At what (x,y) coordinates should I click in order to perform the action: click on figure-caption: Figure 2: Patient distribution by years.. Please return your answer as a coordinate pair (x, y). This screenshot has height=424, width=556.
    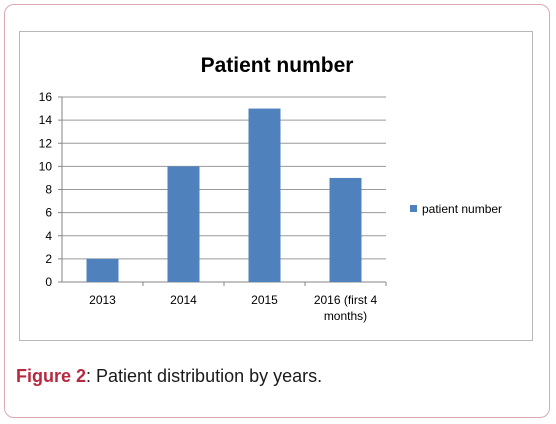
    Looking at the image, I should click on (169, 376).